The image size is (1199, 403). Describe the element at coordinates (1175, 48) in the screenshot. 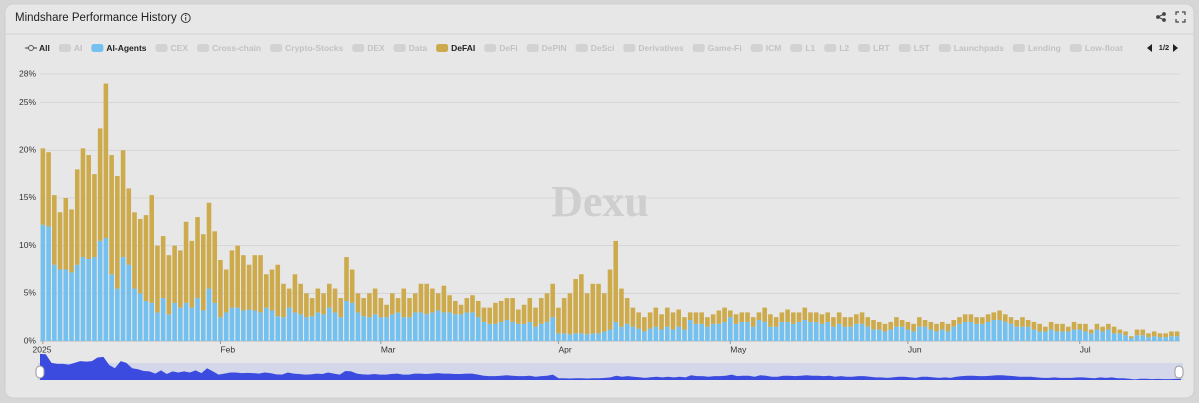

I see `legend-next` at that location.